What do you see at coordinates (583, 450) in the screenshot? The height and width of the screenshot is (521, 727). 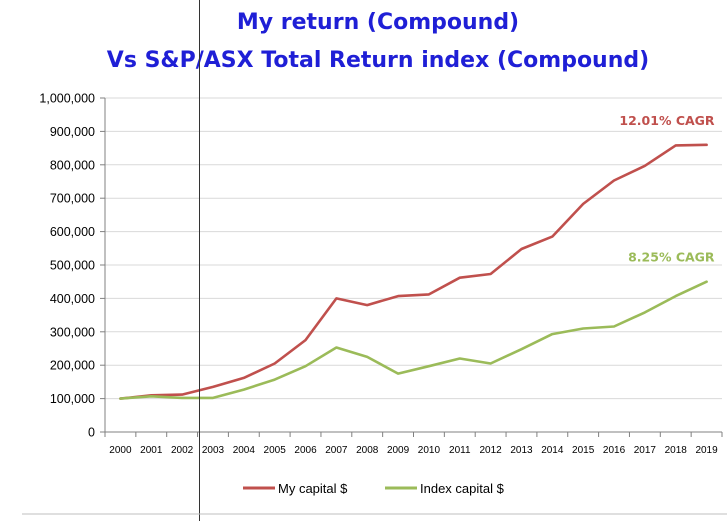 I see `x-tick-label: 2015` at bounding box center [583, 450].